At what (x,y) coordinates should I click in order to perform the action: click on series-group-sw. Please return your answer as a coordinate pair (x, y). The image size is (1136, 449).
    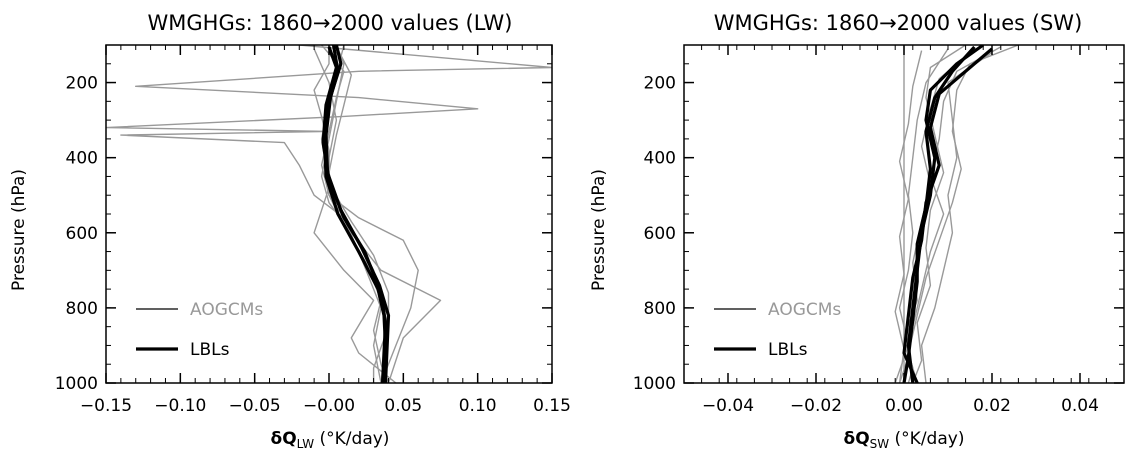
    Looking at the image, I should click on (956, 214).